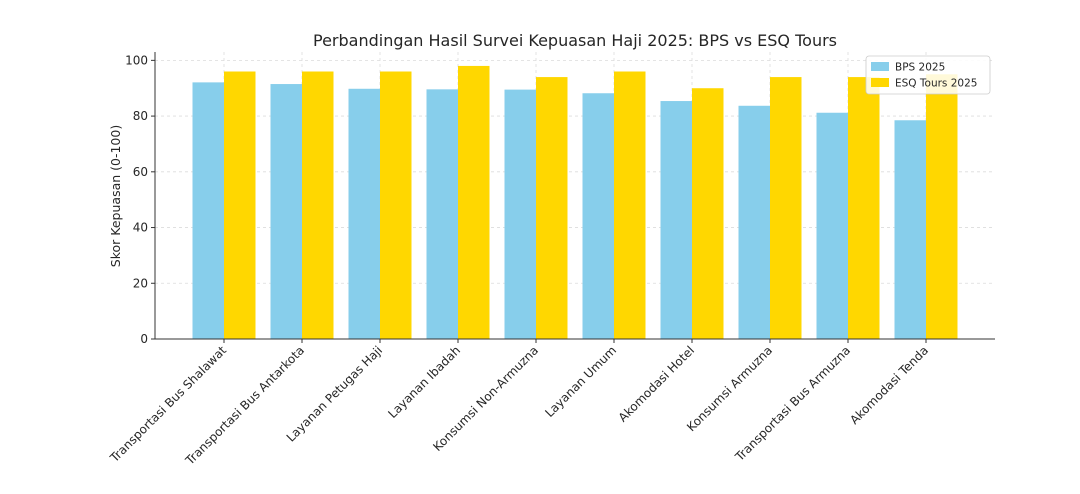  I want to click on y-tick-label: 60, so click(140, 172).